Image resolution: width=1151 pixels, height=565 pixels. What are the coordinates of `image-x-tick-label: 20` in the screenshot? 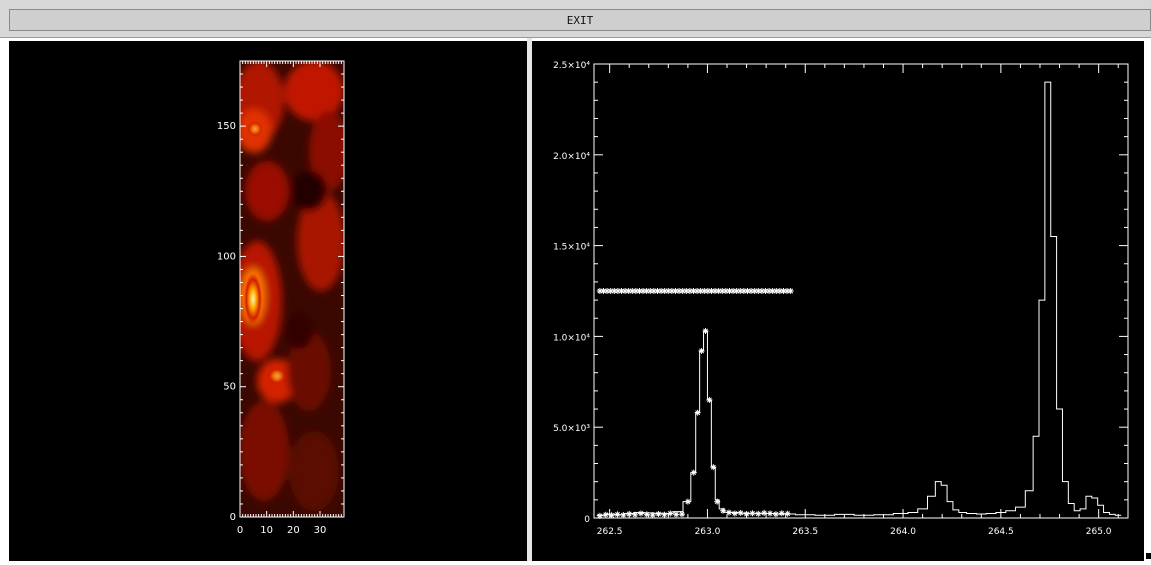 It's located at (293, 530).